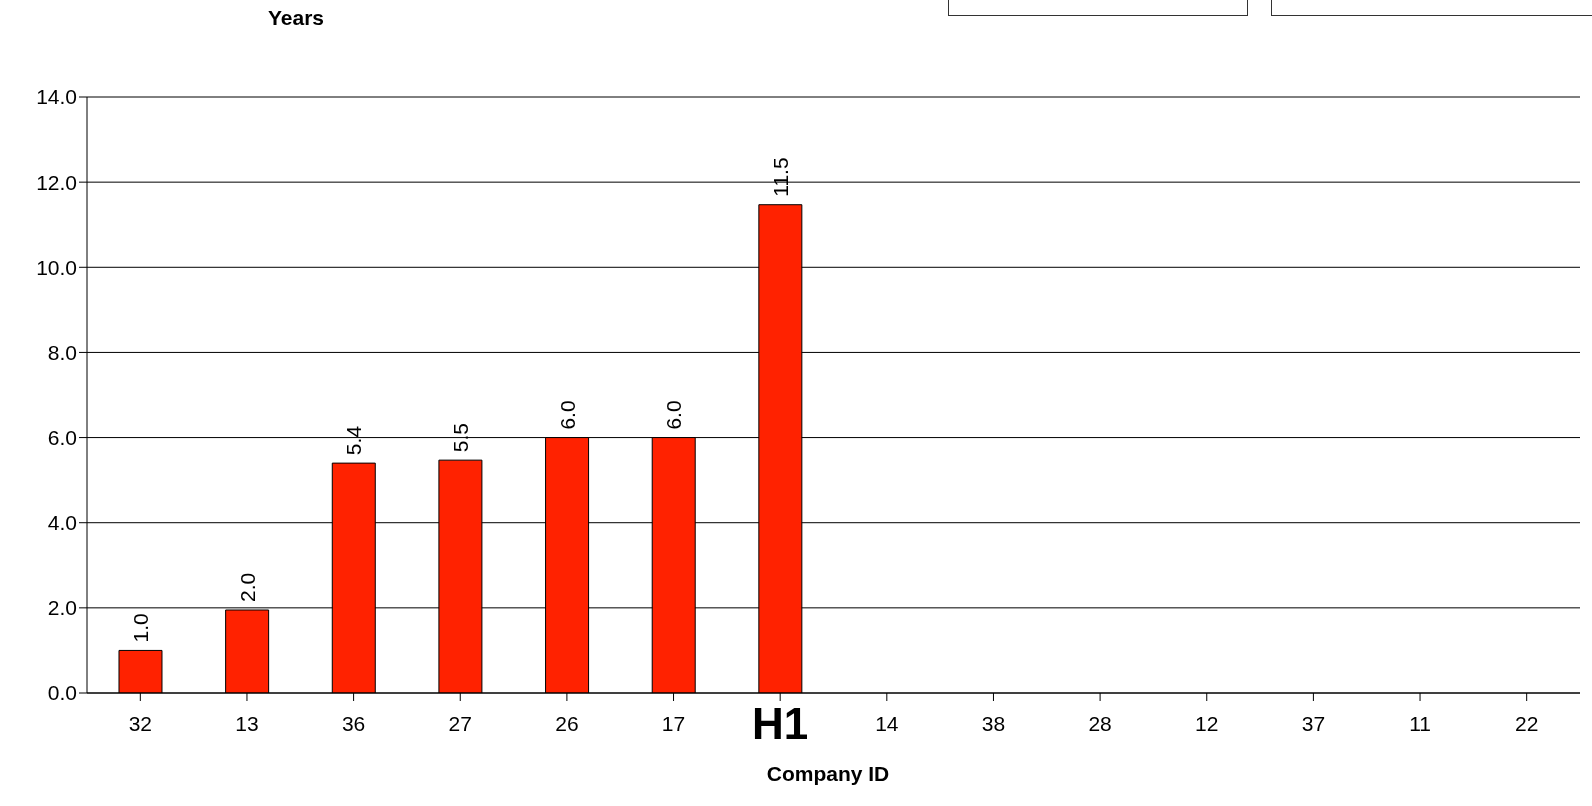 The height and width of the screenshot is (806, 1592). I want to click on x-tick-label: 17, so click(673, 723).